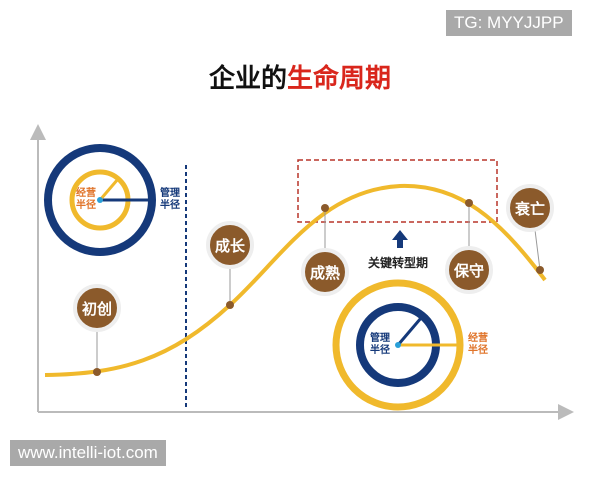 The image size is (600, 480). What do you see at coordinates (397, 191) in the screenshot?
I see `transition-box` at bounding box center [397, 191].